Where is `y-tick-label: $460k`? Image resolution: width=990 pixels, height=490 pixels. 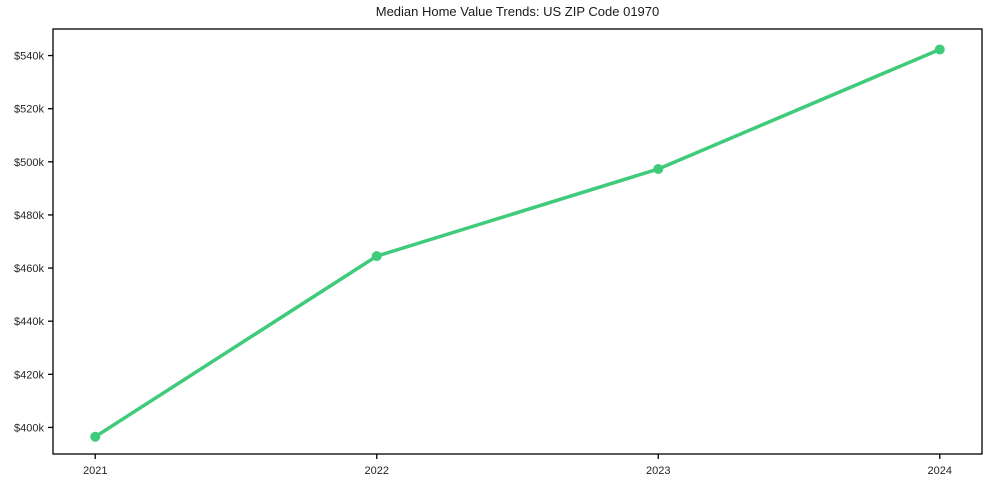
y-tick-label: $460k is located at coordinates (29, 269).